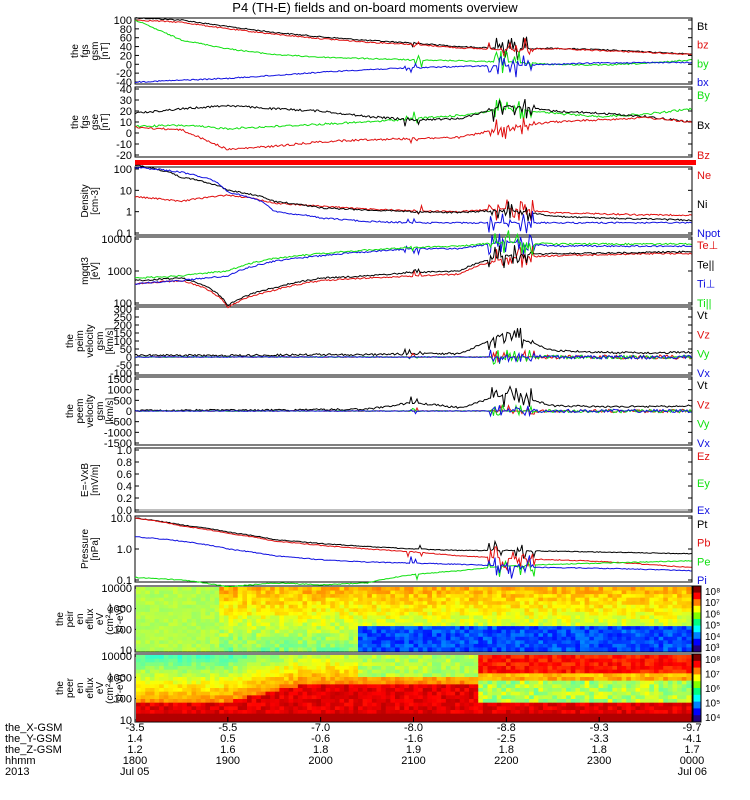 The image size is (750, 800). I want to click on legend-entry: Te⊥, so click(707, 246).